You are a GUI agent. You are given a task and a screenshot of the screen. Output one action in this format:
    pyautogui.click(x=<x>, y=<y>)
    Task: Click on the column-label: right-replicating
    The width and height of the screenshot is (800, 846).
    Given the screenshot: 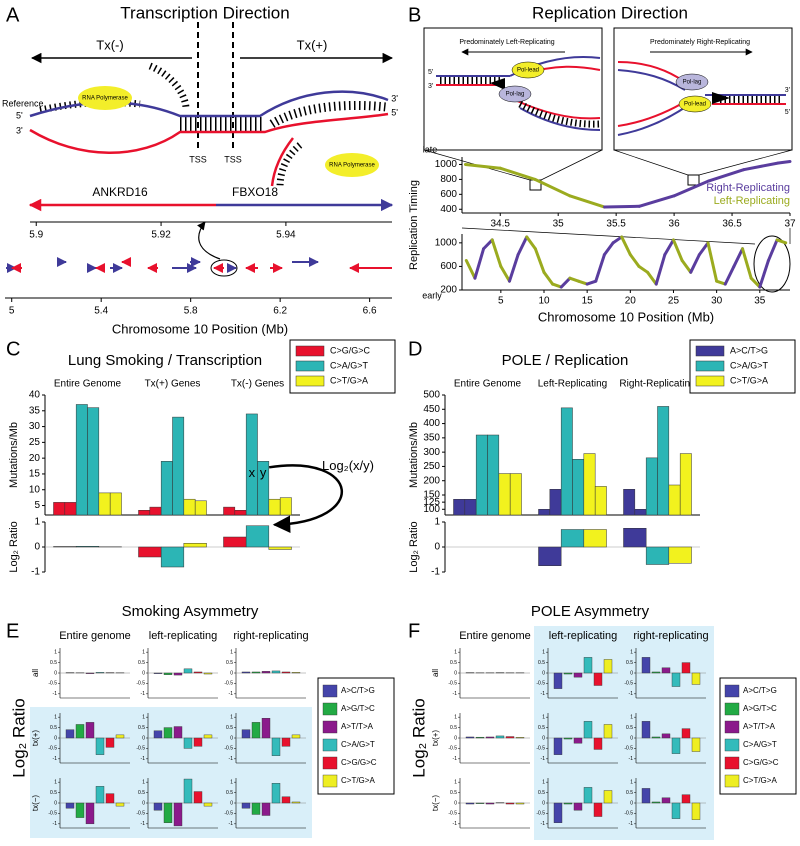 What is the action you would take?
    pyautogui.click(x=270, y=636)
    